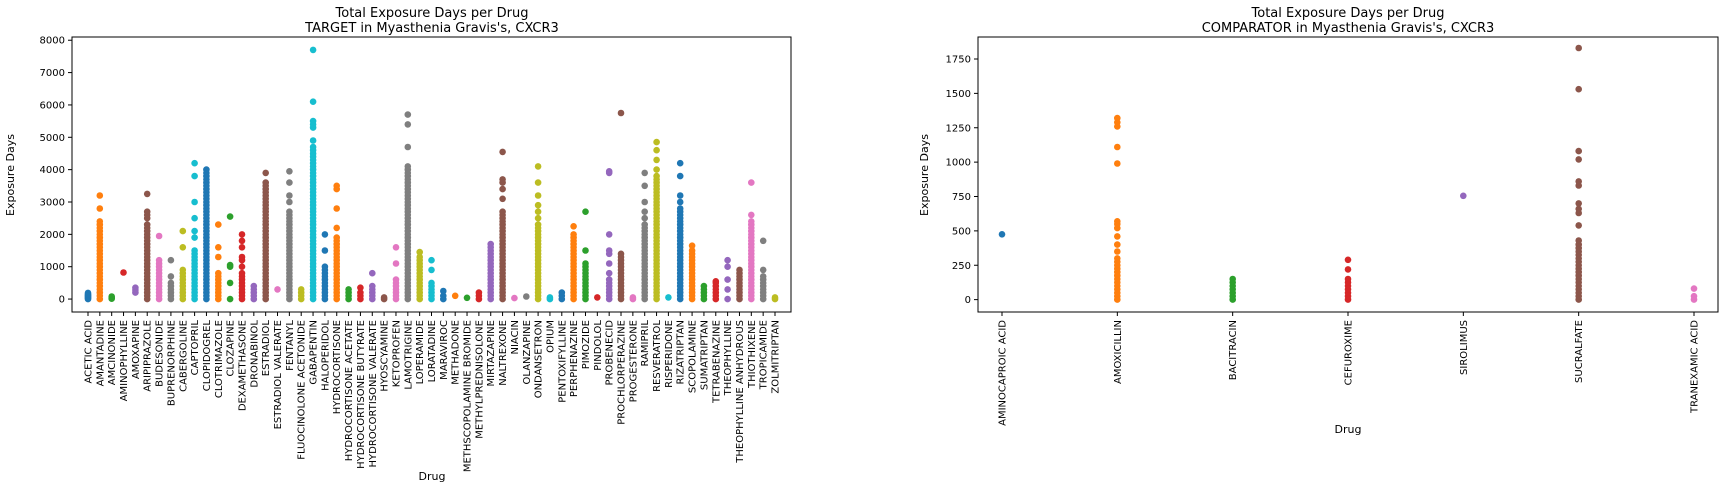  I want to click on x-tick-label: ESTRADIOL, so click(266, 348).